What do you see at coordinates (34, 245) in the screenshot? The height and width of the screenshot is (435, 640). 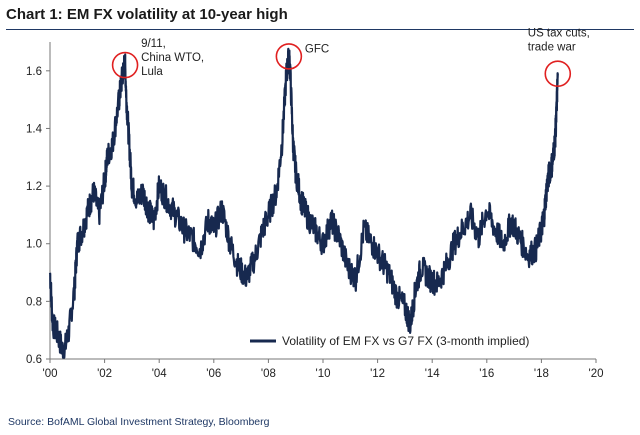 I see `y-tick-label: 1.0` at bounding box center [34, 245].